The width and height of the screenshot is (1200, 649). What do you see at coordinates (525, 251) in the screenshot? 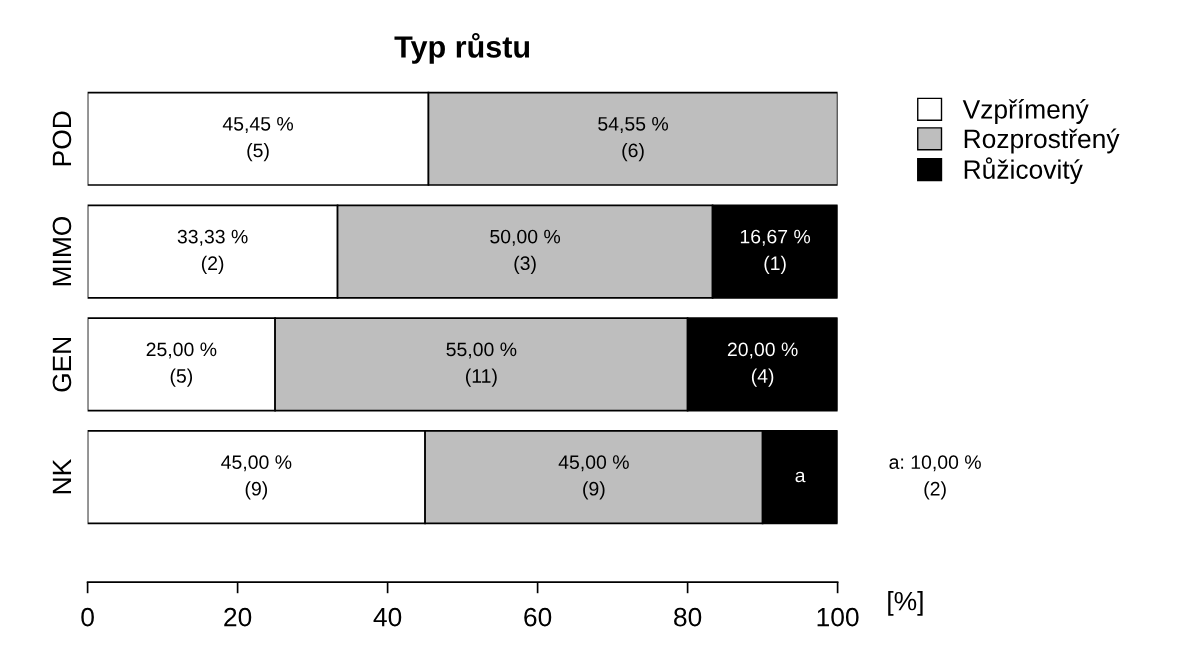
I see `data-label: 50,00 % (3)` at bounding box center [525, 251].